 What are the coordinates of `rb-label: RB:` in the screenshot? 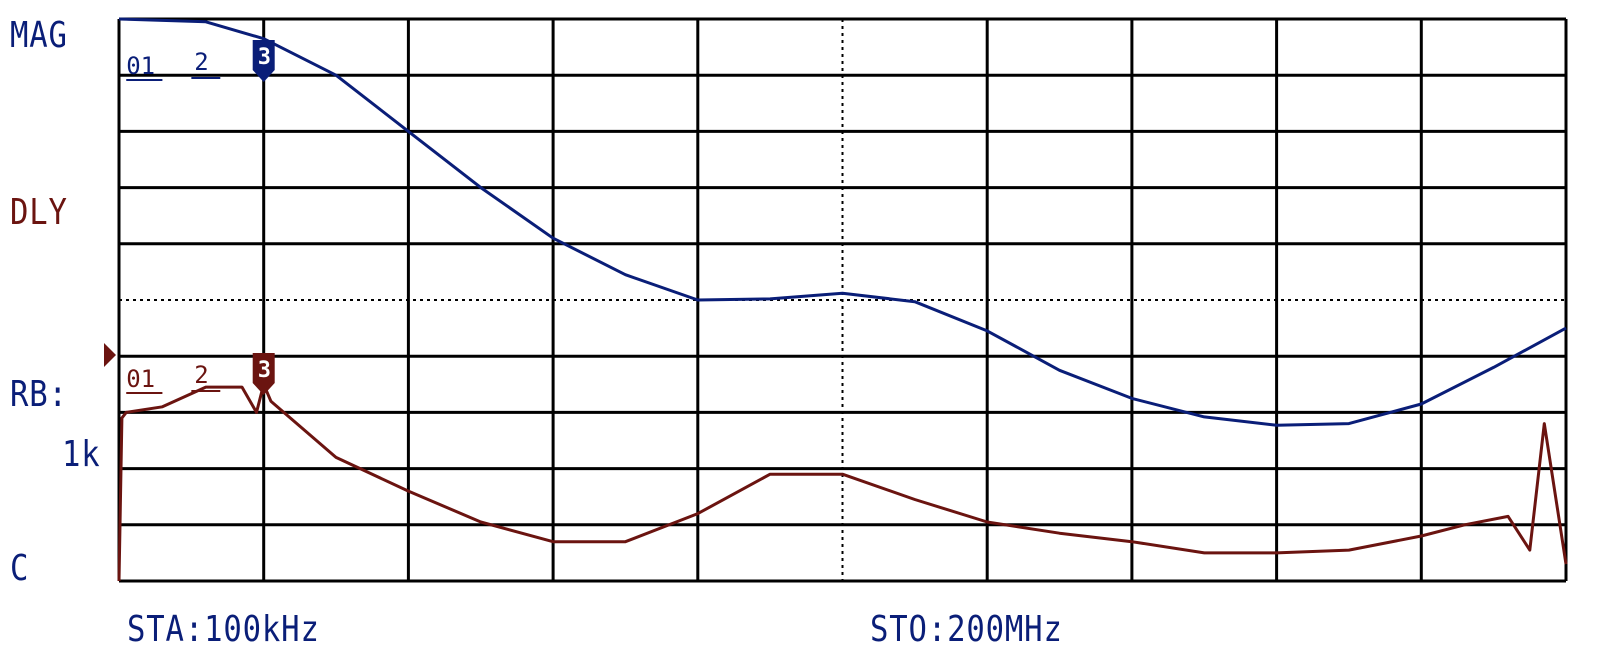 It's located at (39, 394).